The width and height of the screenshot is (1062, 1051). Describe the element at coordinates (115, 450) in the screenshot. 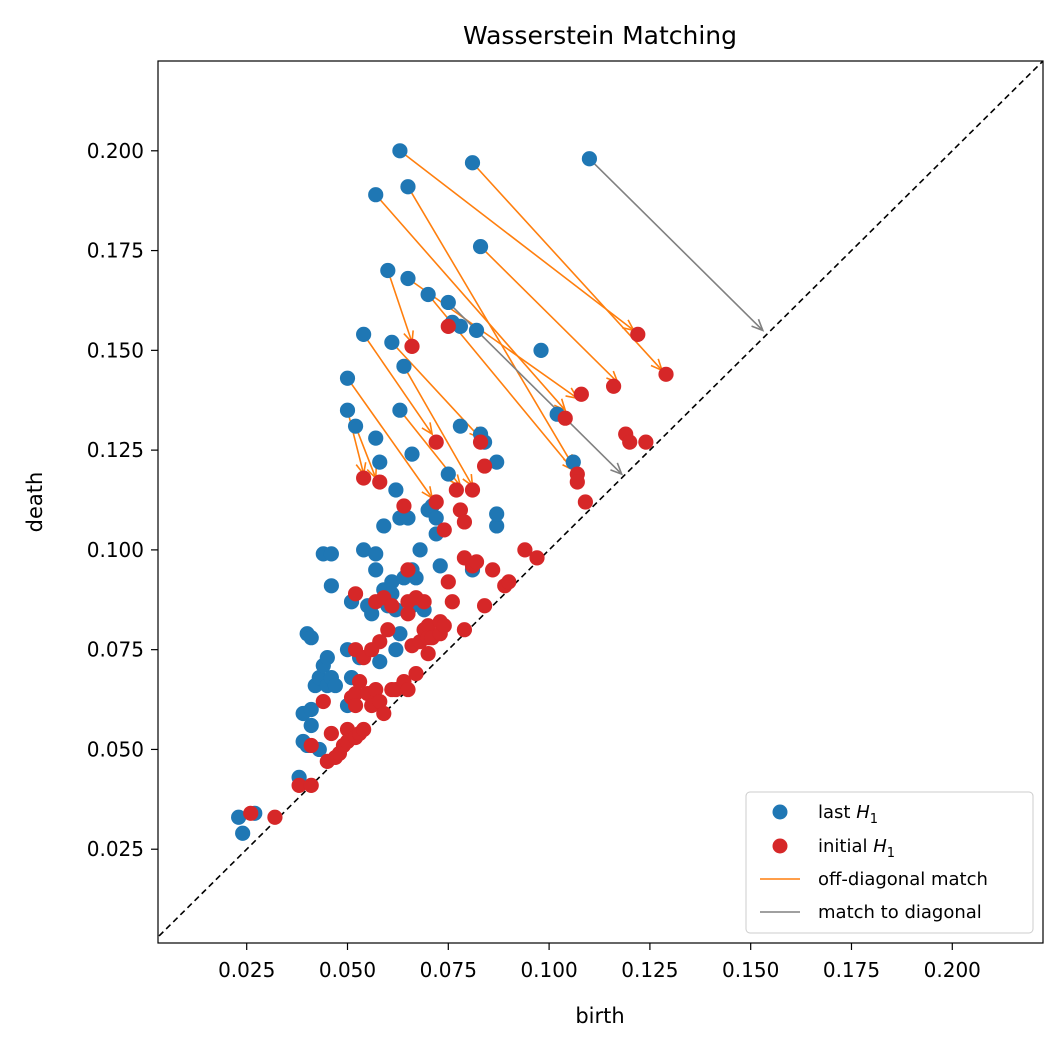

I see `y-tick-label: 0.125` at that location.